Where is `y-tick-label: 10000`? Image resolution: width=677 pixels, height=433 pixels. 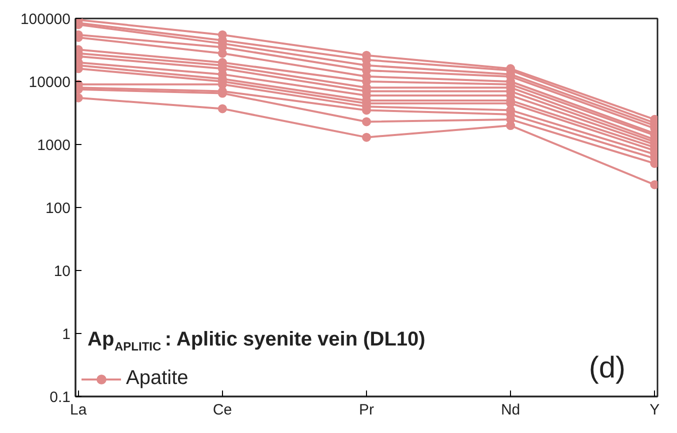
y-tick-label: 10000 is located at coordinates (49, 82).